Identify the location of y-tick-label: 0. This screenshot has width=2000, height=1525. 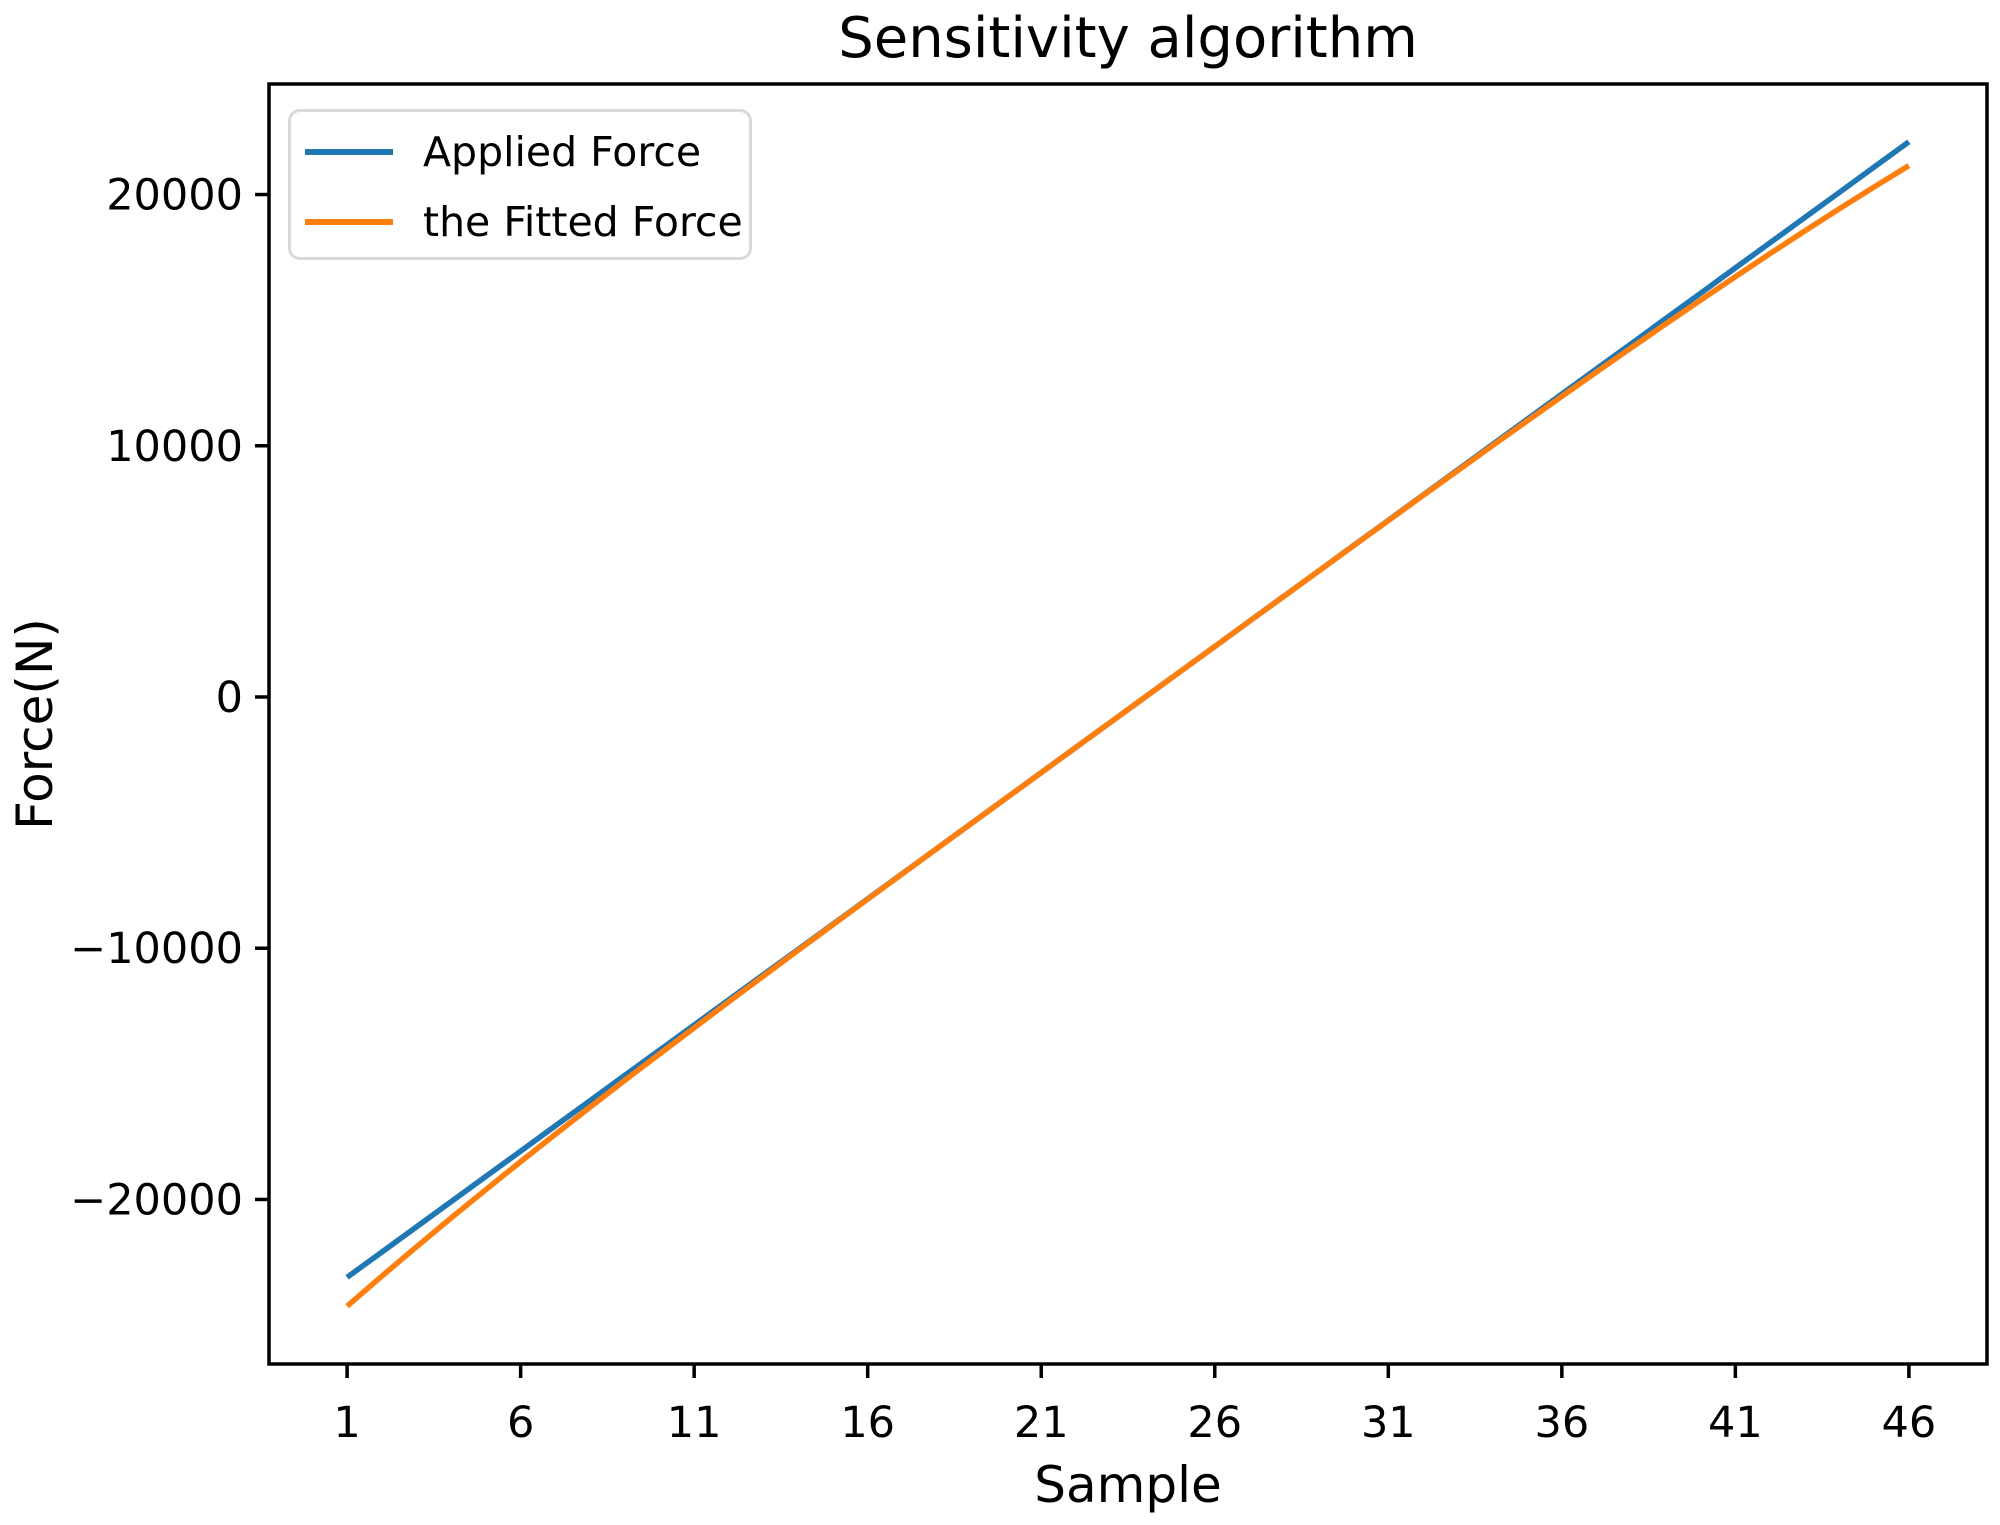
(229, 698).